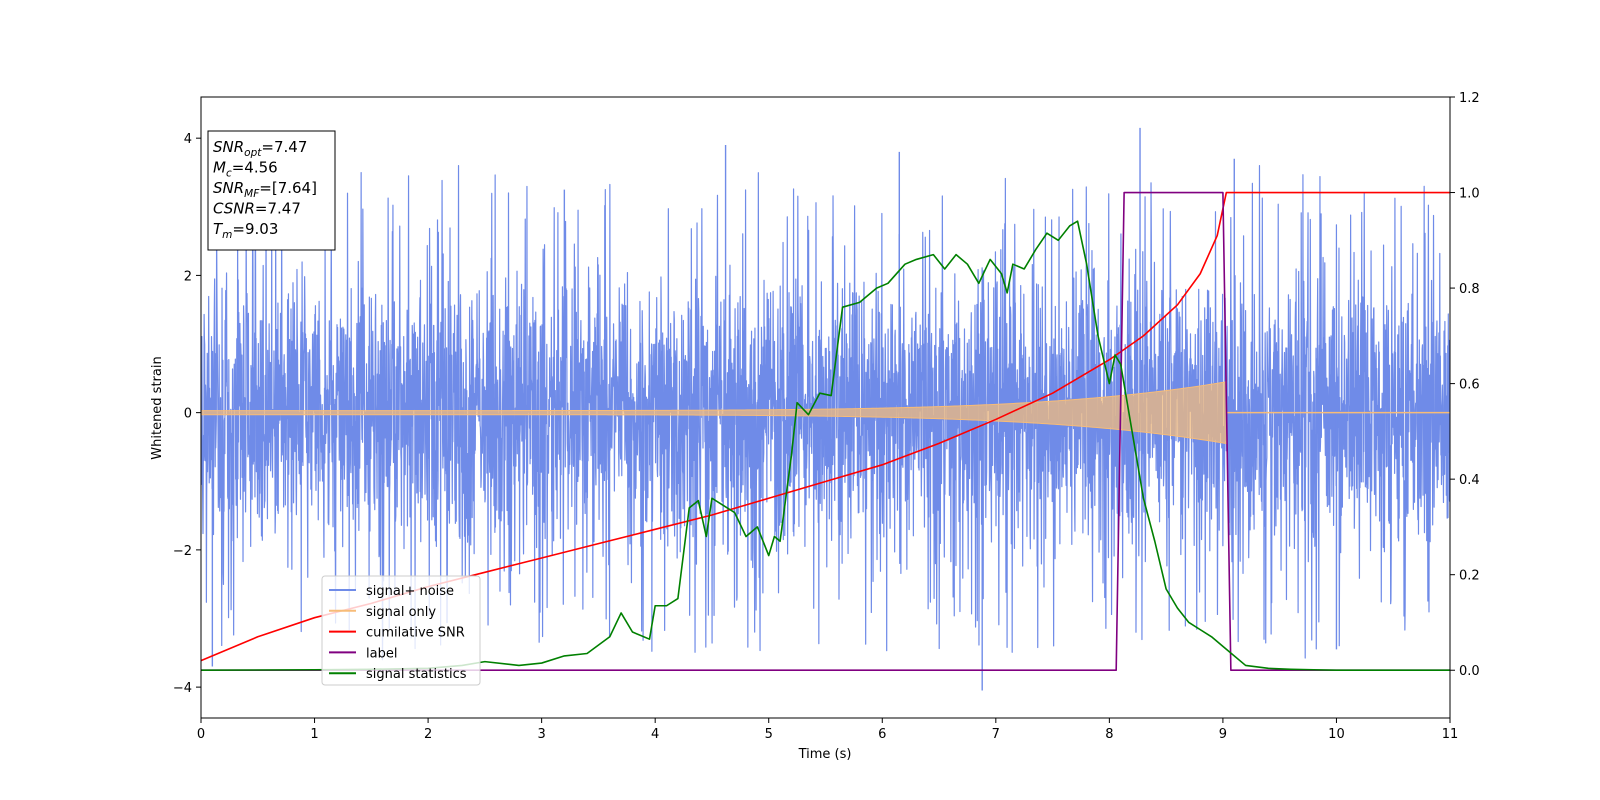 The height and width of the screenshot is (800, 1600). I want to click on y-left-tick-label: −4, so click(182, 688).